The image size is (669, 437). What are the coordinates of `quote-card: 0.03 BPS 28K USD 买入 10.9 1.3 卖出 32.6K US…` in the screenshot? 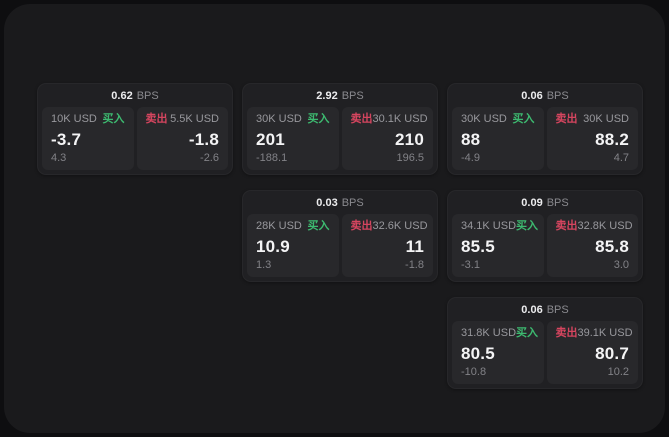 It's located at (340, 236).